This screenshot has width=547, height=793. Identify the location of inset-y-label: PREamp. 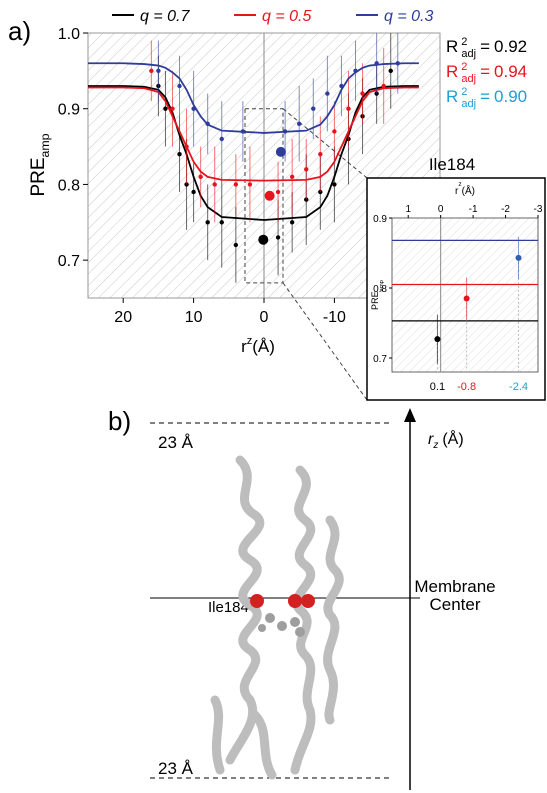
(377, 295).